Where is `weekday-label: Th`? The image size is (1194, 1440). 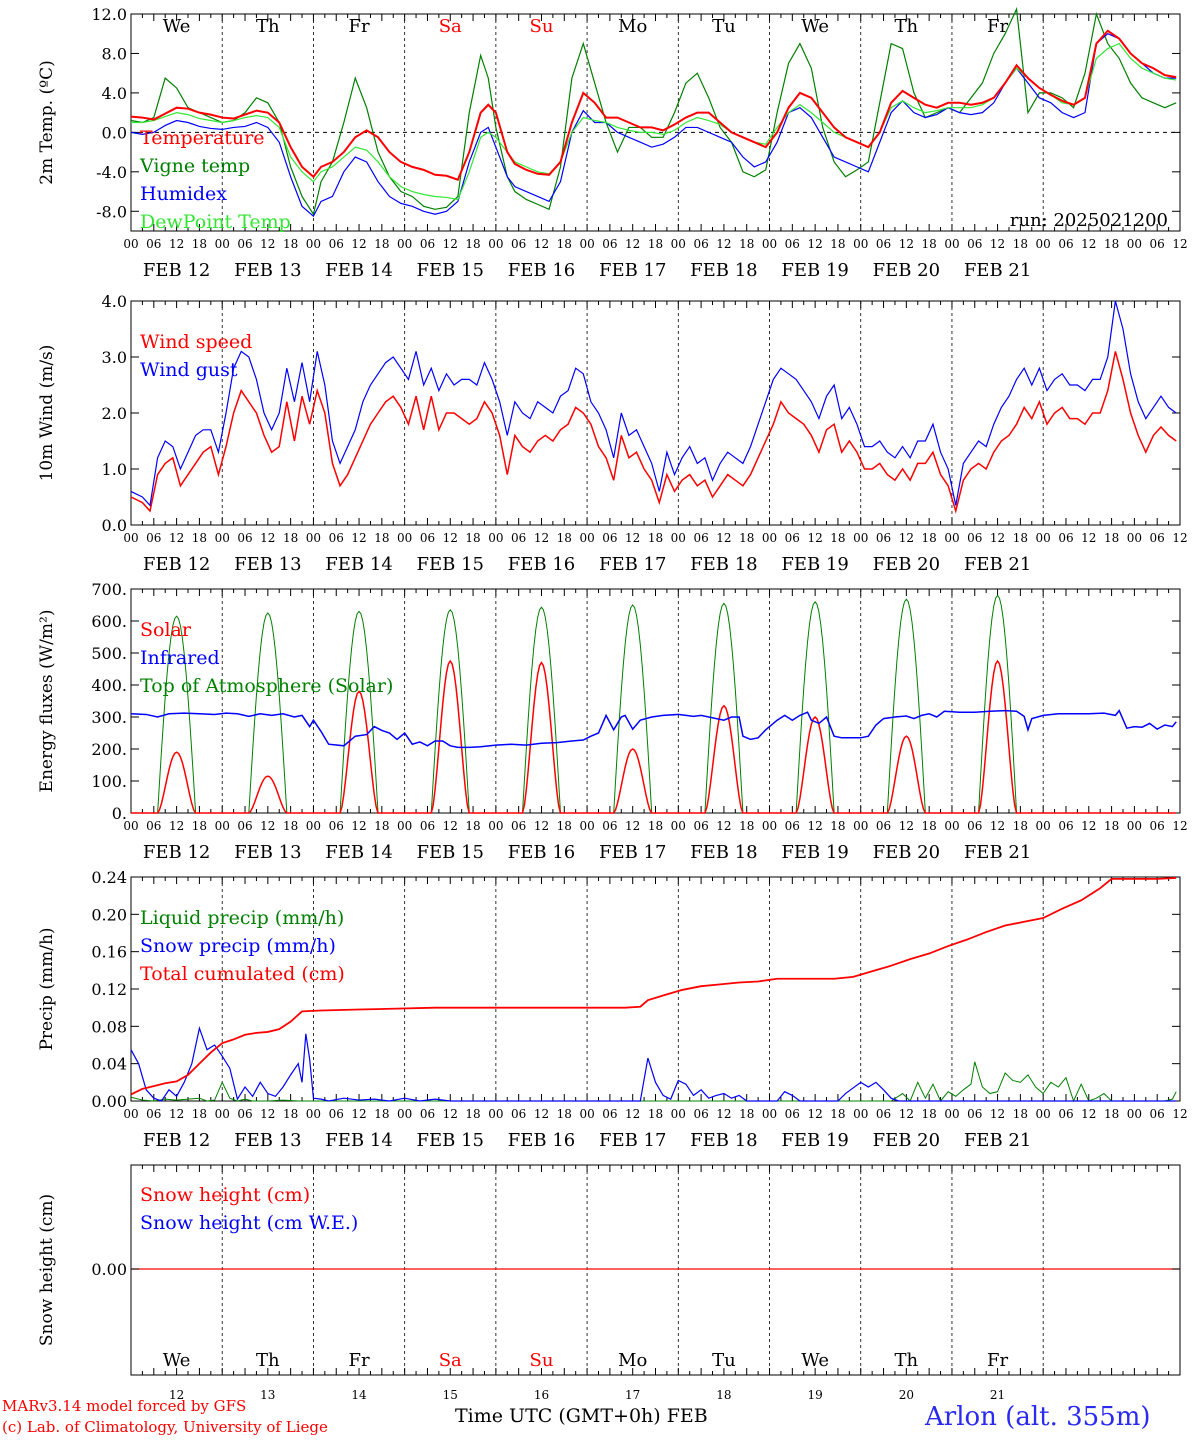 weekday-label: Th is located at coordinates (268, 26).